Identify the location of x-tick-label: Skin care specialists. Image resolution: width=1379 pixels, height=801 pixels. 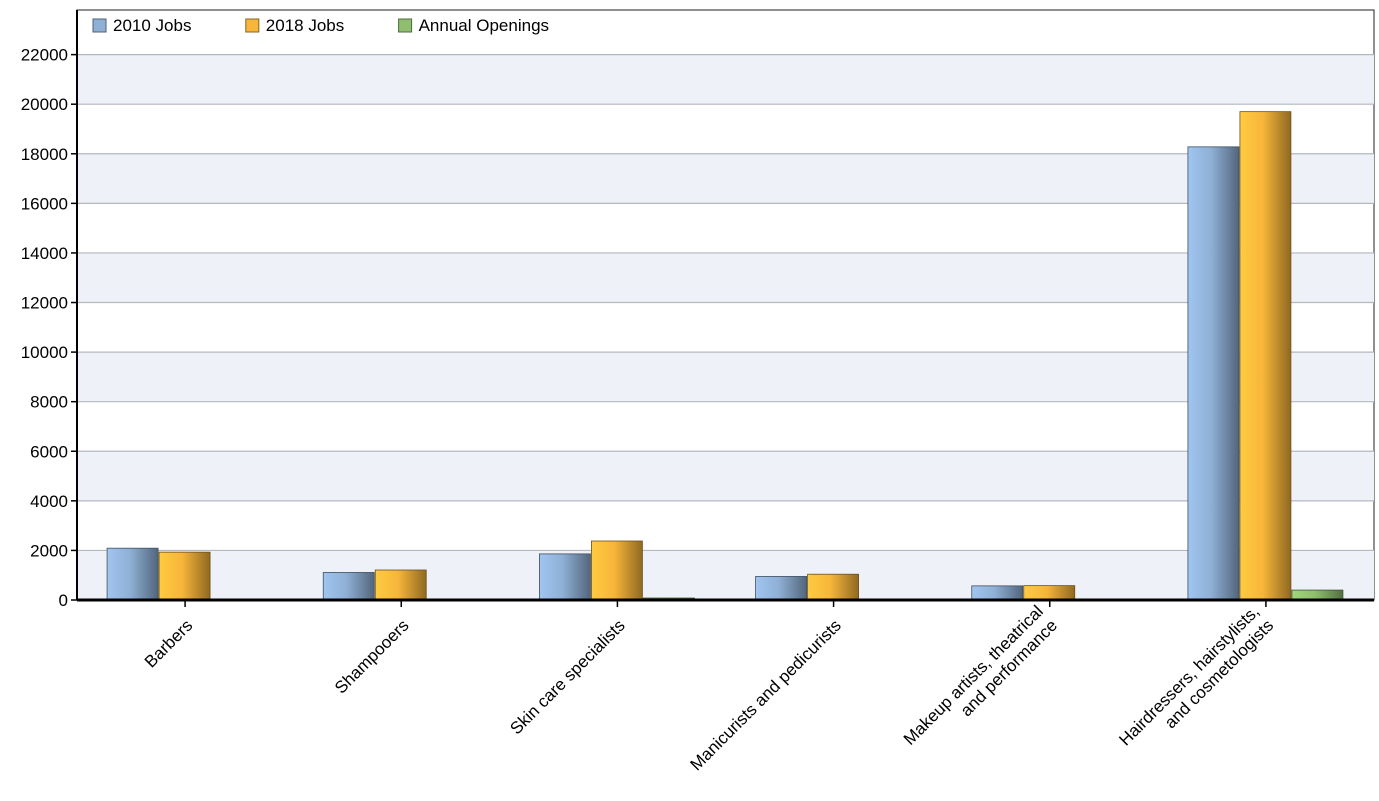
(567, 677).